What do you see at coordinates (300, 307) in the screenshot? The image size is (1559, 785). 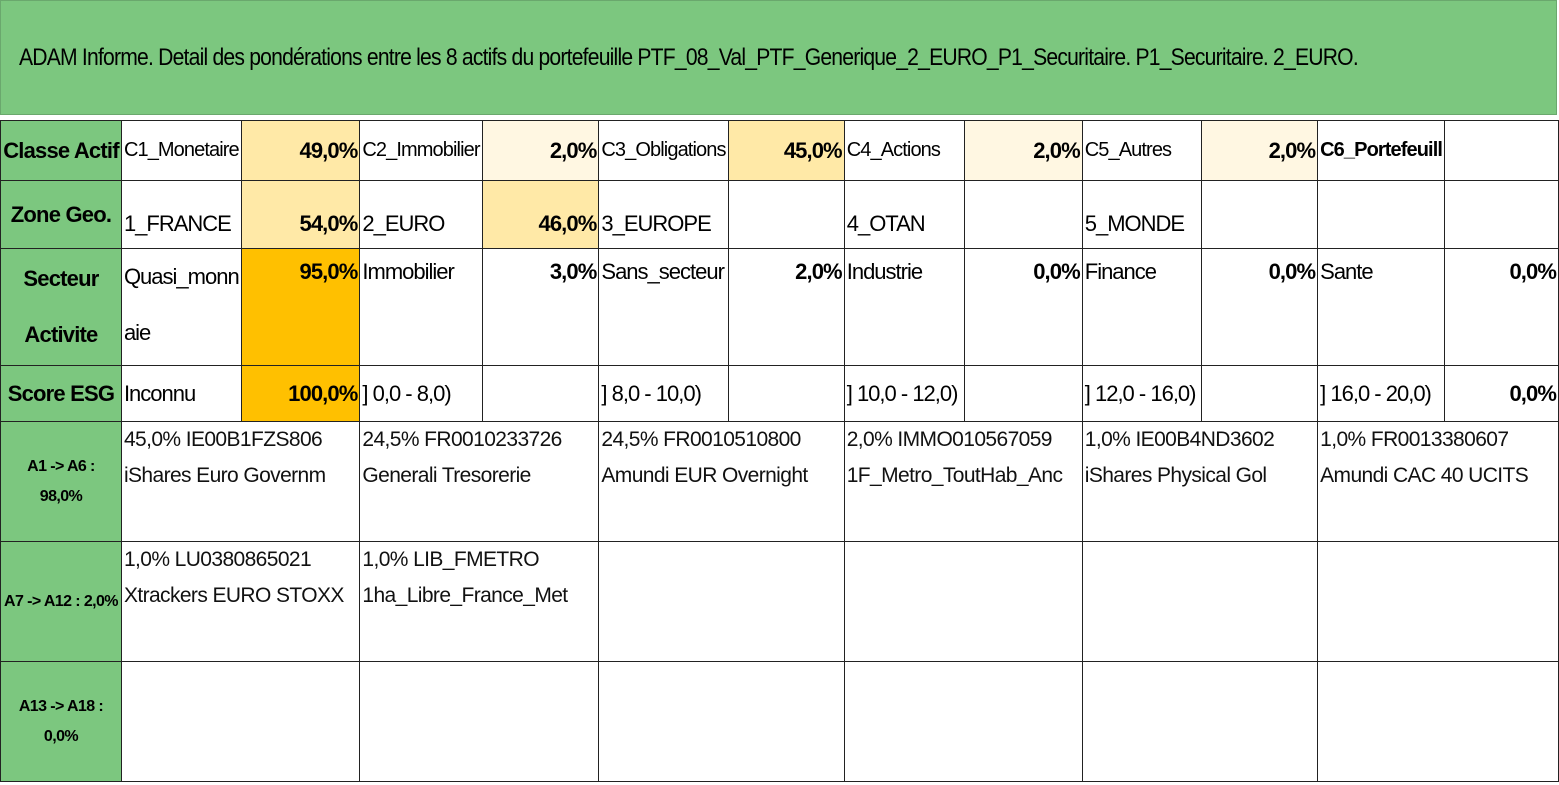 I see `secteur-value-1: 95,0%` at bounding box center [300, 307].